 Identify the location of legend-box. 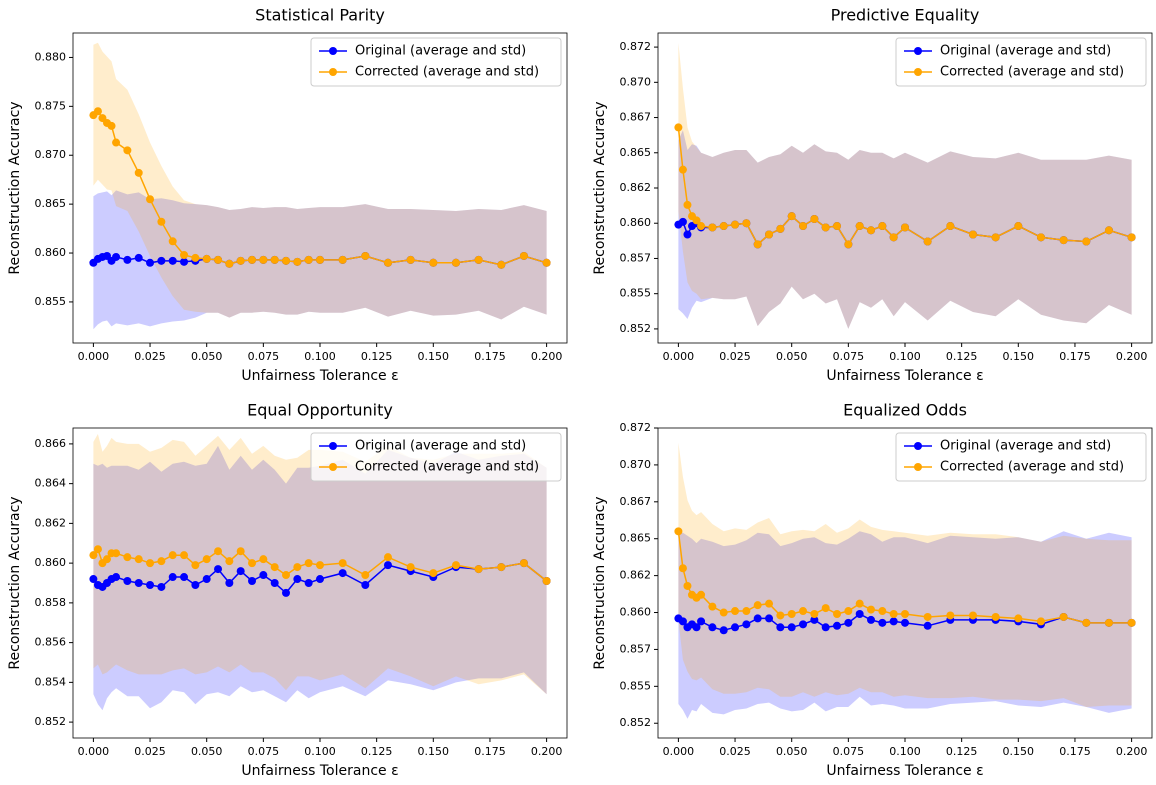
(1021, 62).